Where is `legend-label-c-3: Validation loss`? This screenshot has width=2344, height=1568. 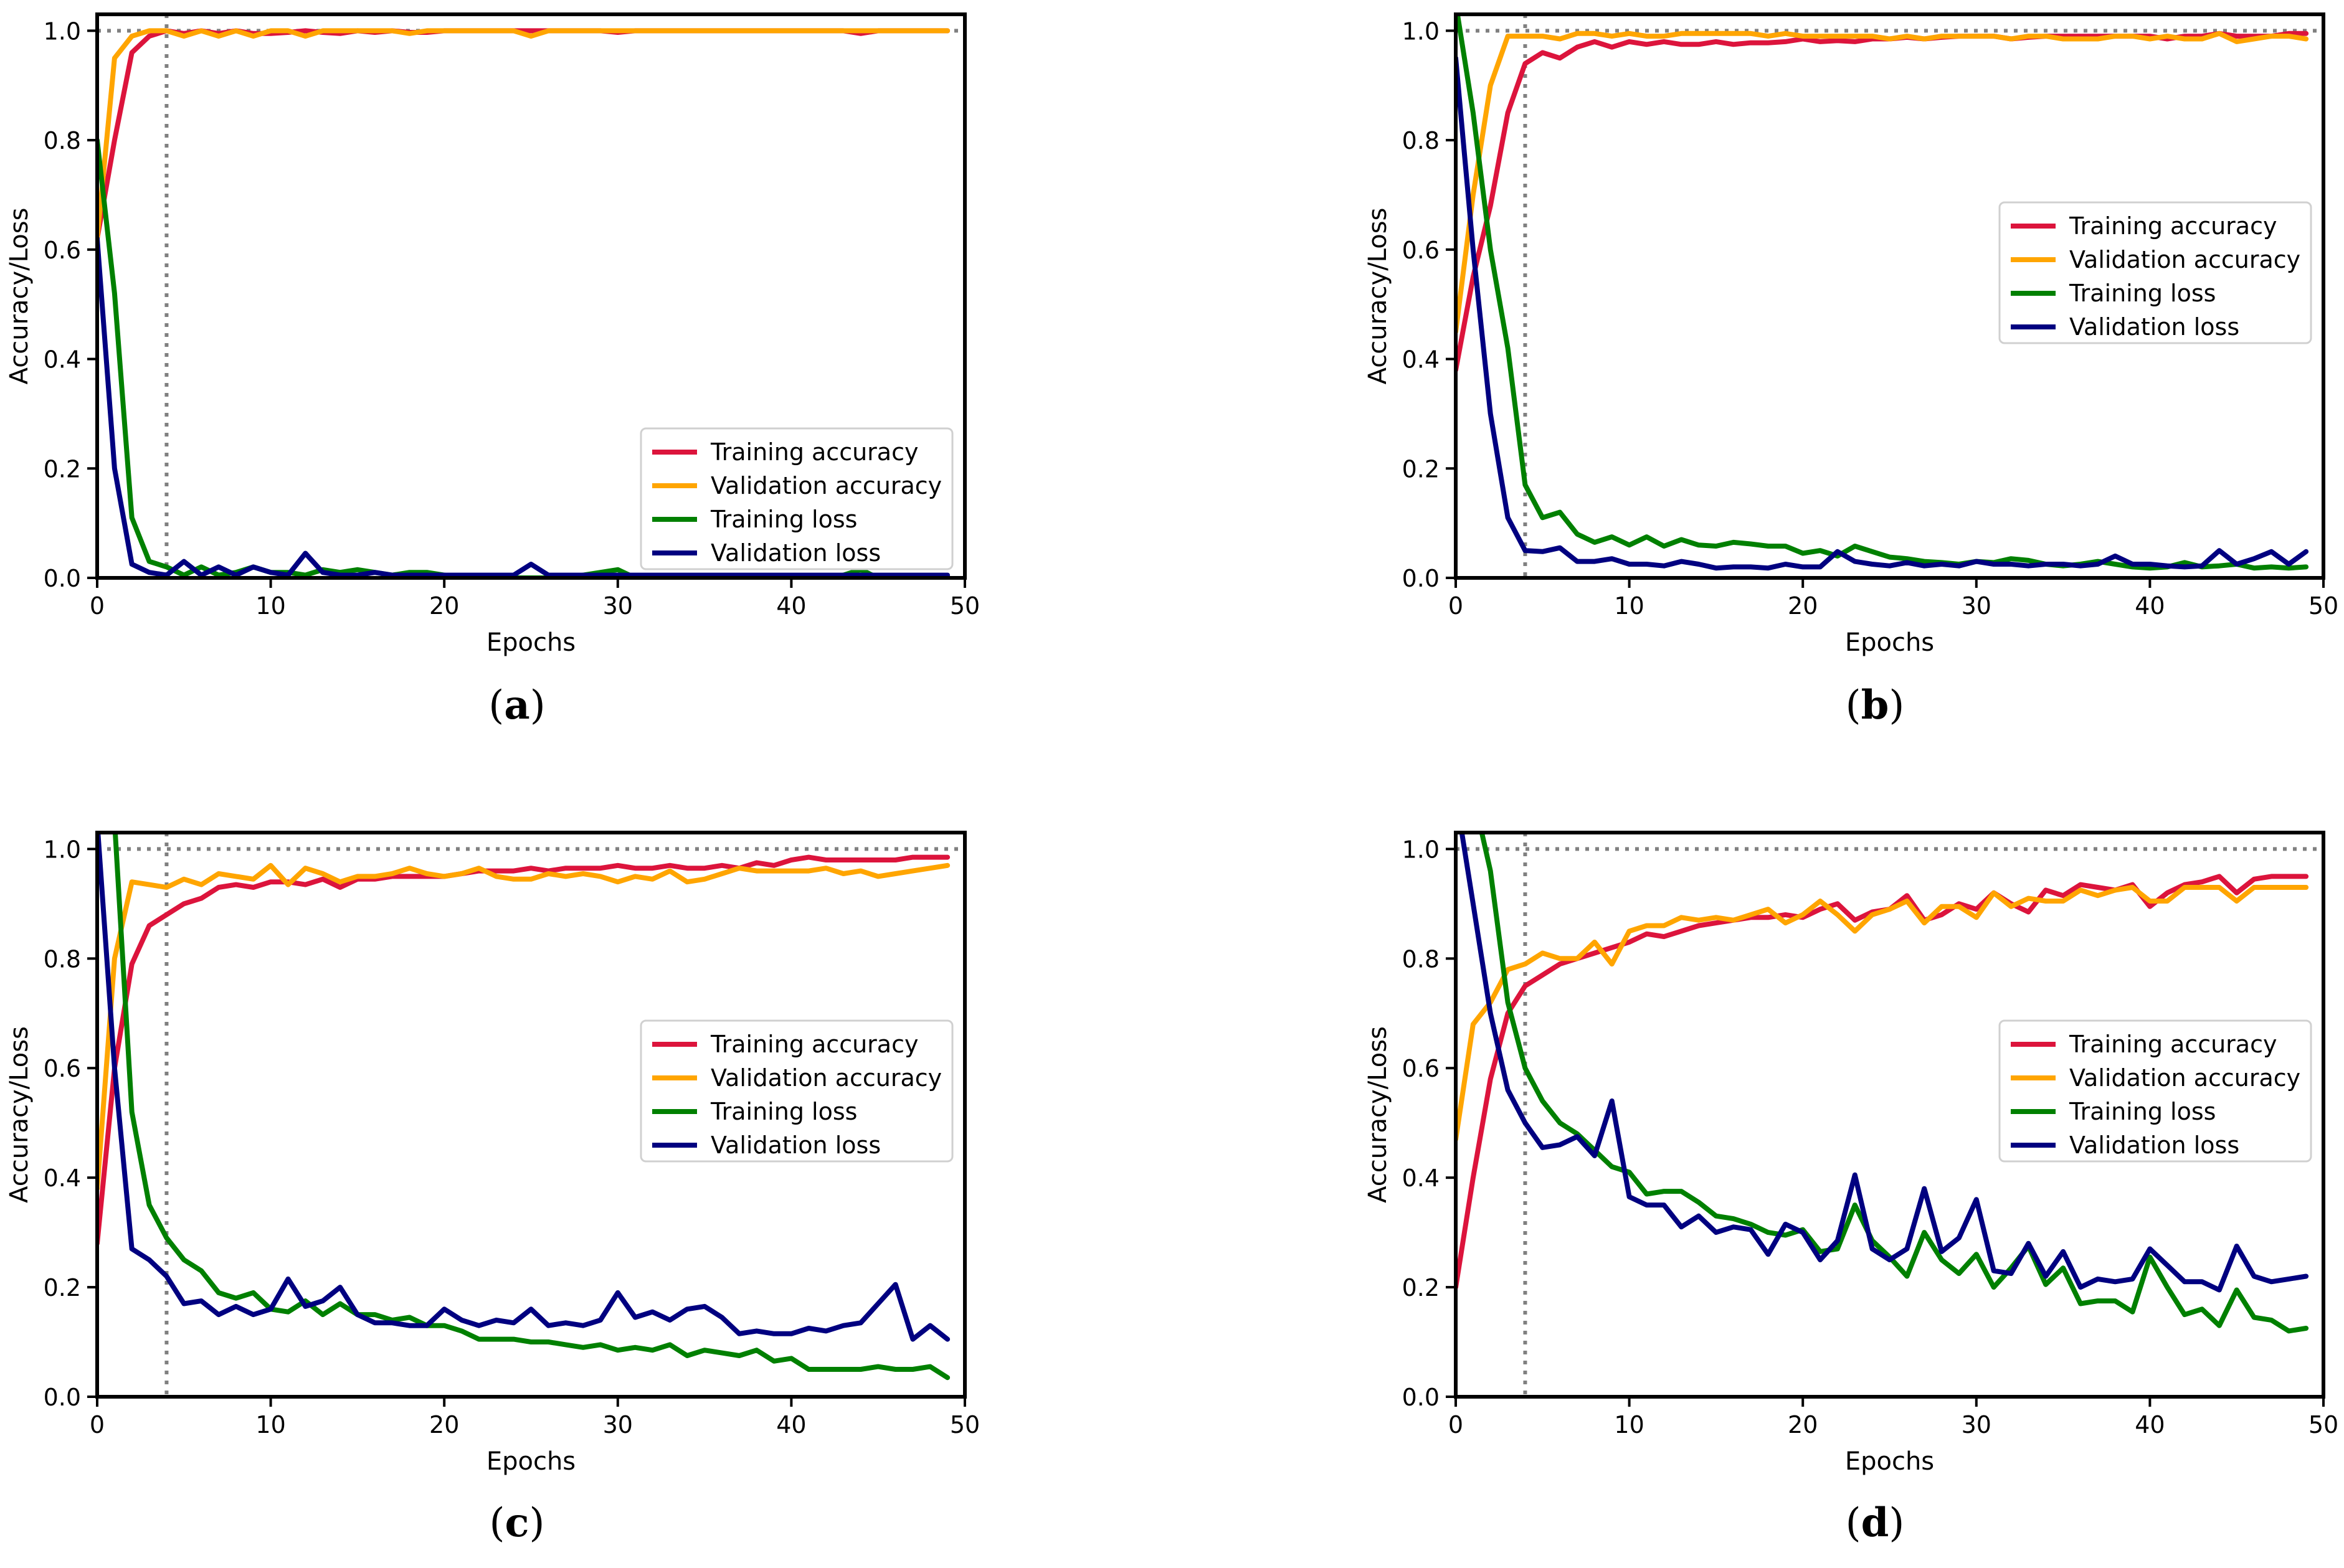
legend-label-c-3: Validation loss is located at coordinates (796, 1145).